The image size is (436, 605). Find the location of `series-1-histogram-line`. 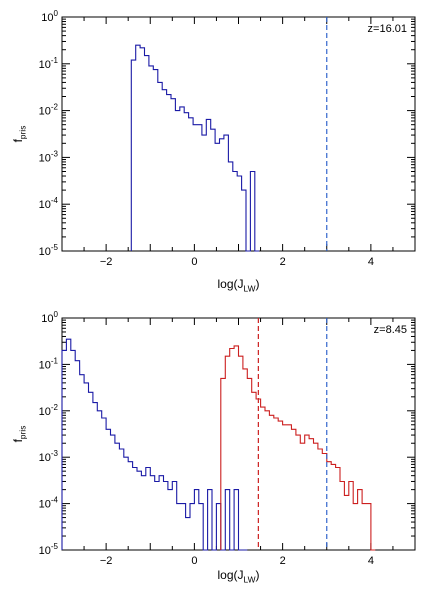

series-1-histogram-line is located at coordinates (298, 448).